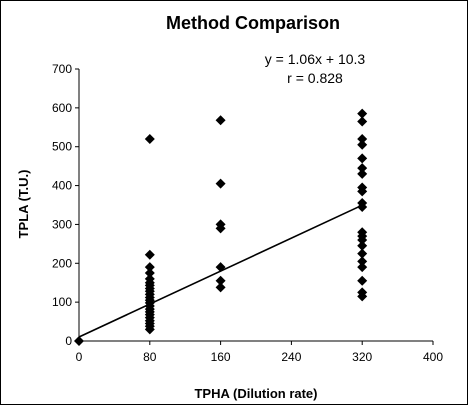  Describe the element at coordinates (62, 69) in the screenshot. I see `y-tick-label: 700` at that location.